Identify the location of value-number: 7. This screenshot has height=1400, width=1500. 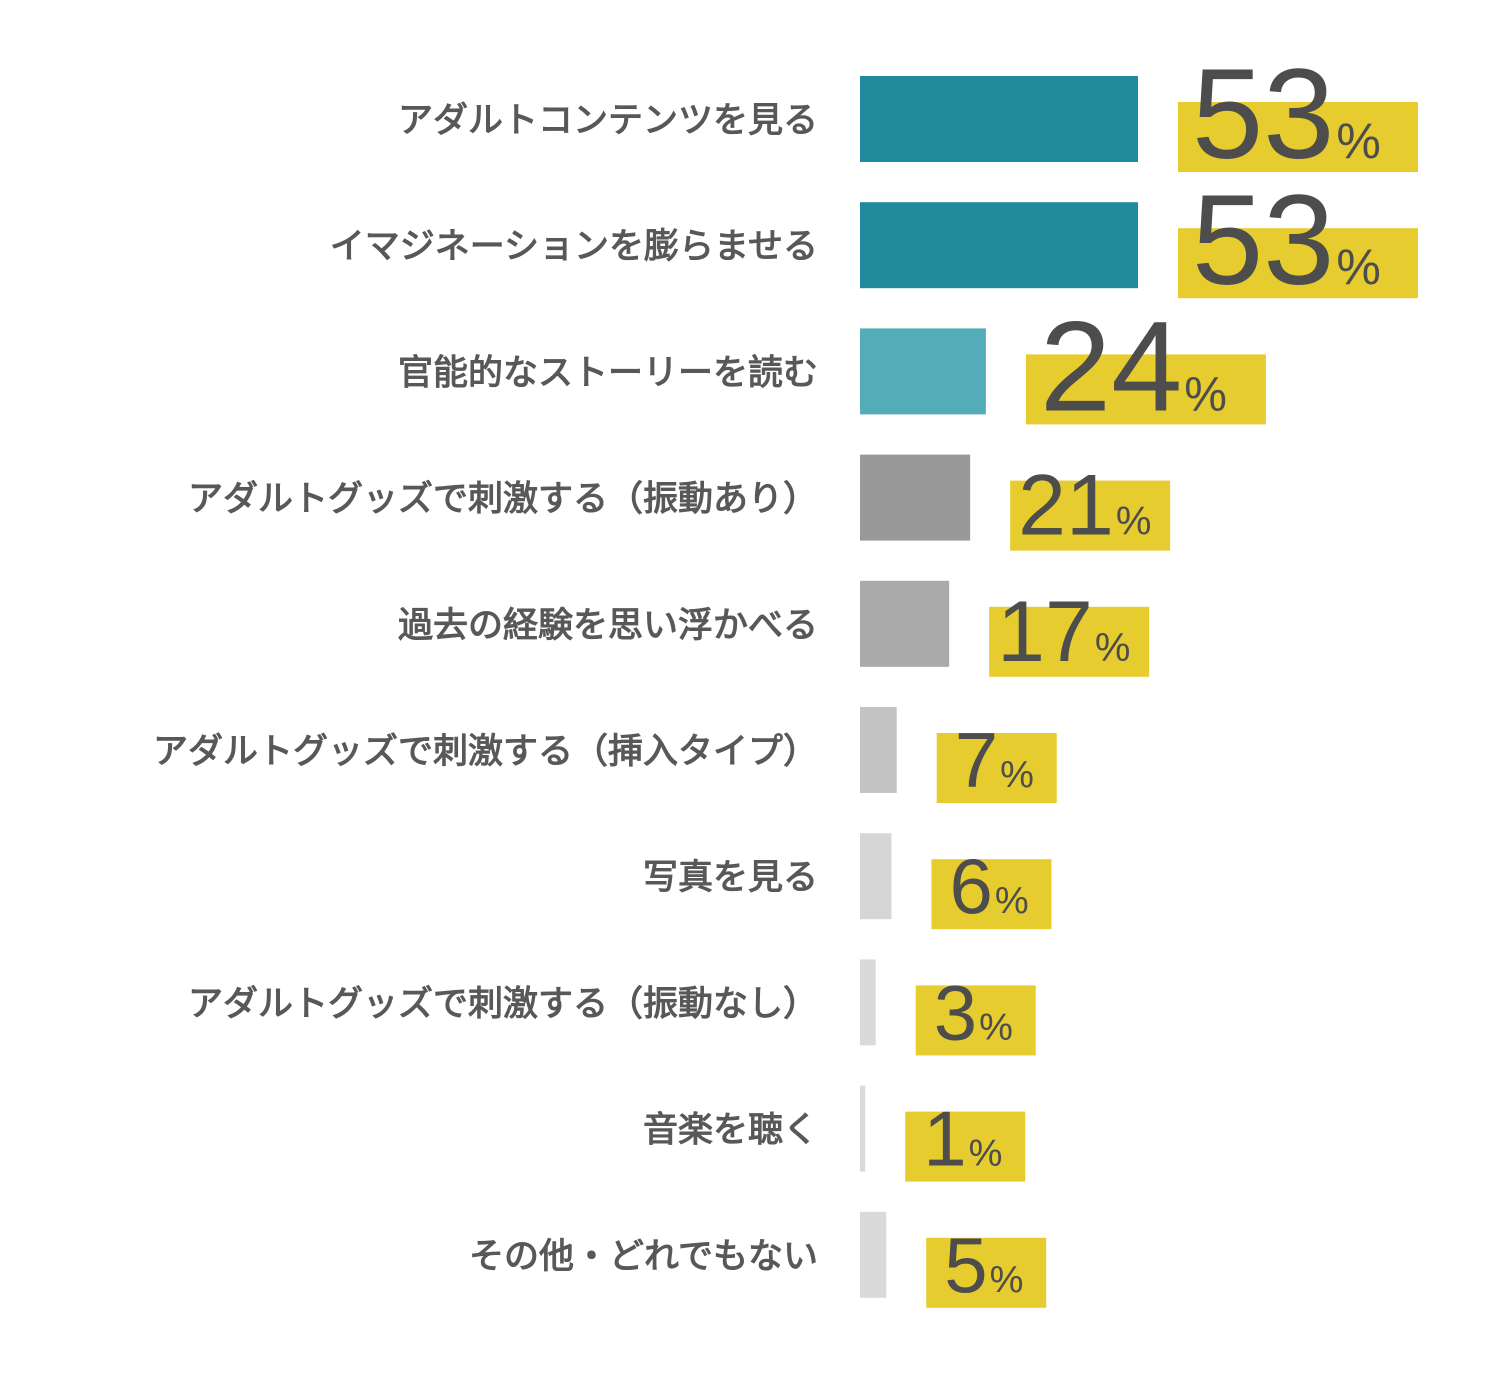
(976, 760).